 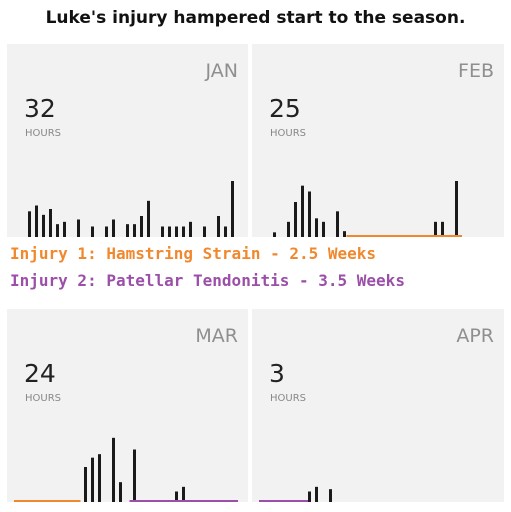 What do you see at coordinates (40, 373) in the screenshot?
I see `total-hours-mar: 24` at bounding box center [40, 373].